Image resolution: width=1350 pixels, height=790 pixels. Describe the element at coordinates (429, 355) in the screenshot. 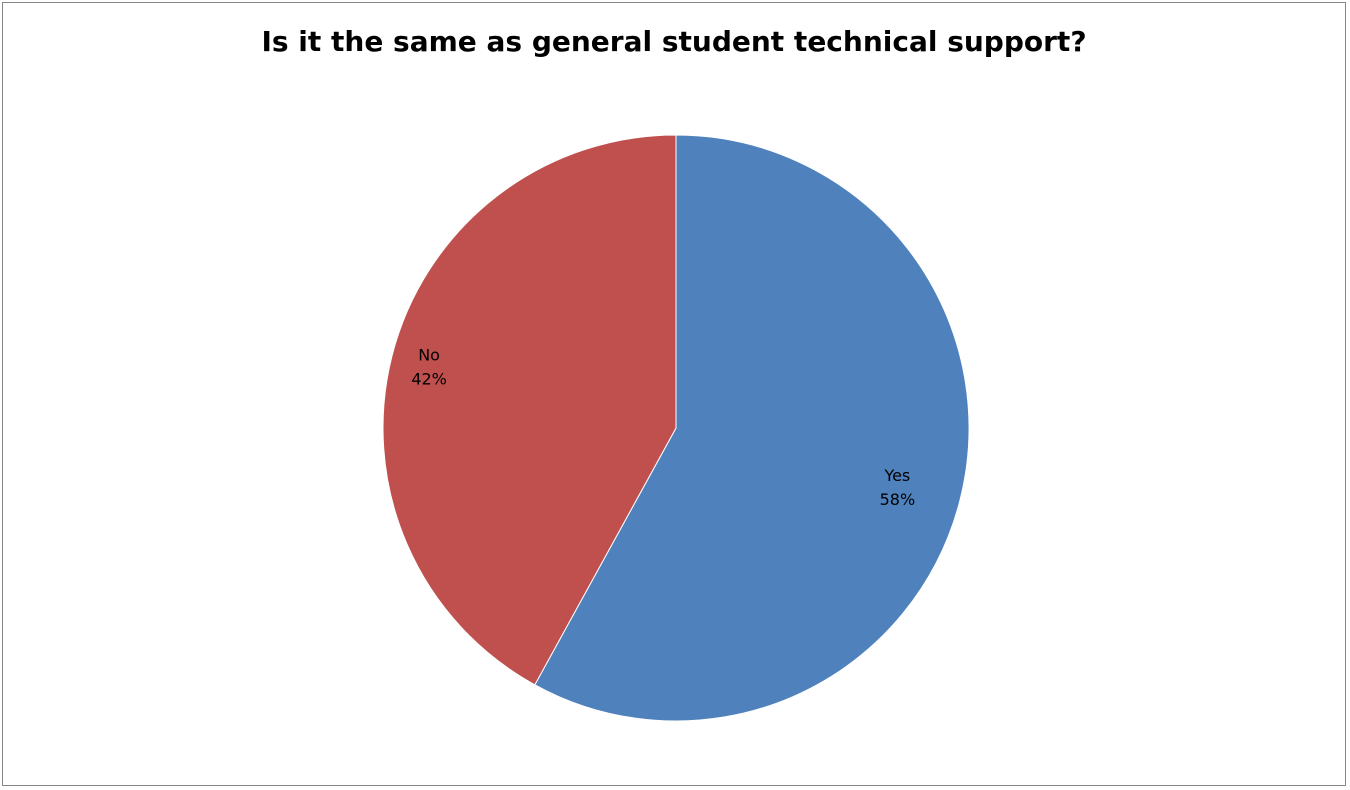

I see `slice-label-no: No` at that location.